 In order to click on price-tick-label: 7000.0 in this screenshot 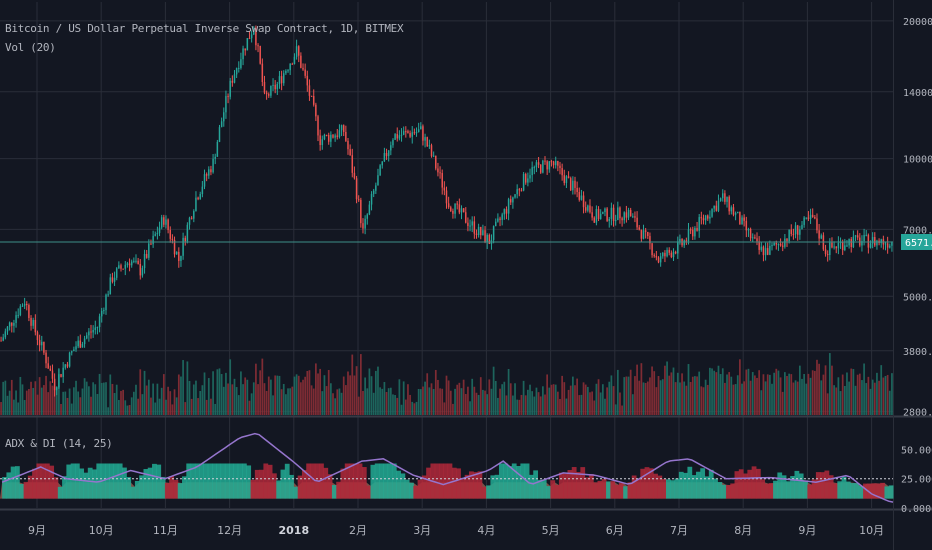, I will do `click(917, 230)`.